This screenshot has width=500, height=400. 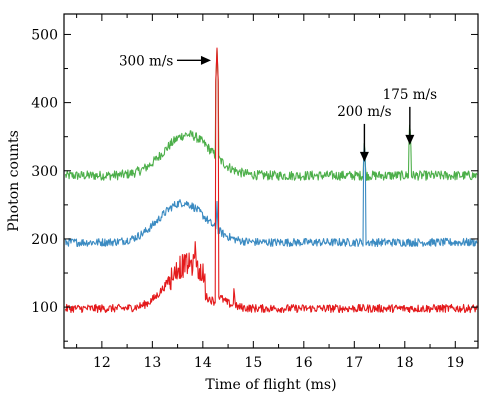 What do you see at coordinates (203, 363) in the screenshot?
I see `x-tick-label: 14` at bounding box center [203, 363].